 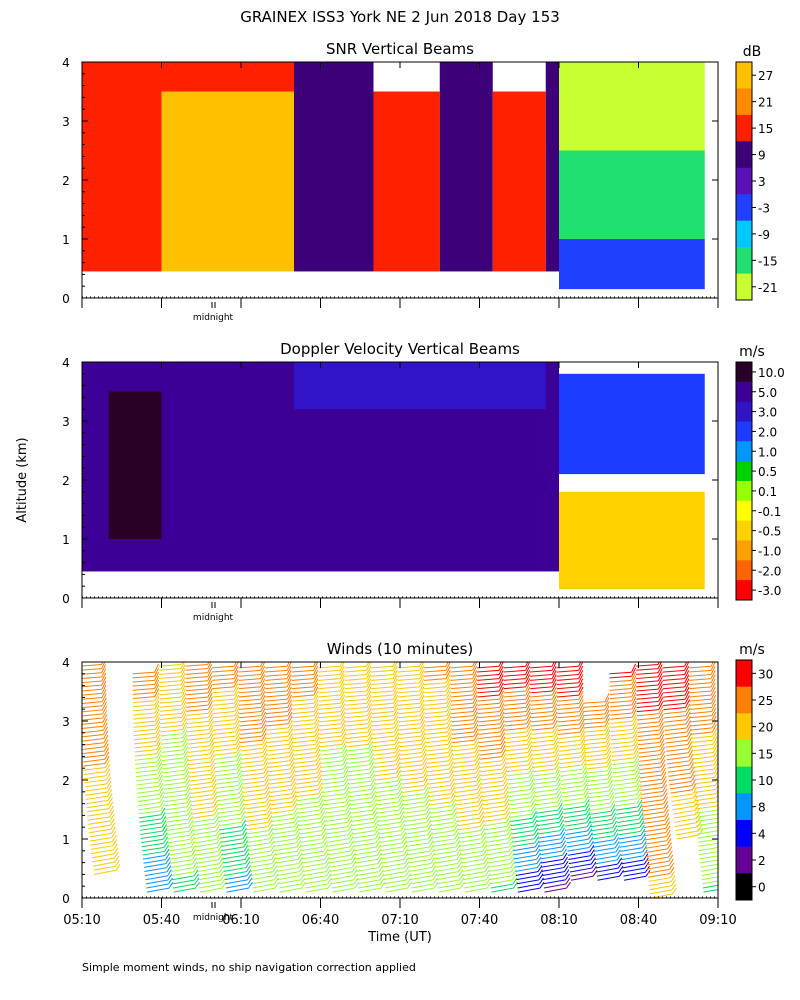 What do you see at coordinates (466, 167) in the screenshot?
I see `heatmap-cell` at bounding box center [466, 167].